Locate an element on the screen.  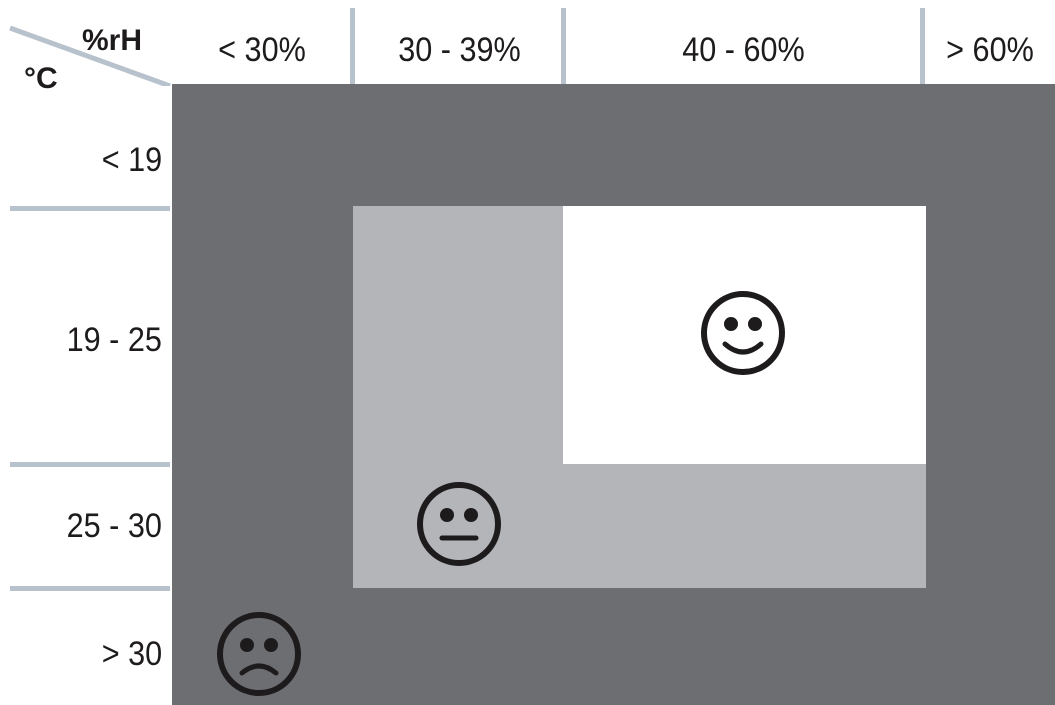
happy-face-icon is located at coordinates (743, 333).